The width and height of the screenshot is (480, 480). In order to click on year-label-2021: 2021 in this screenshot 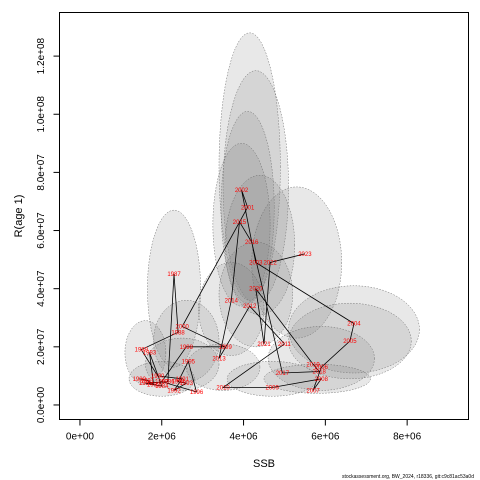, I will do `click(264, 345)`.